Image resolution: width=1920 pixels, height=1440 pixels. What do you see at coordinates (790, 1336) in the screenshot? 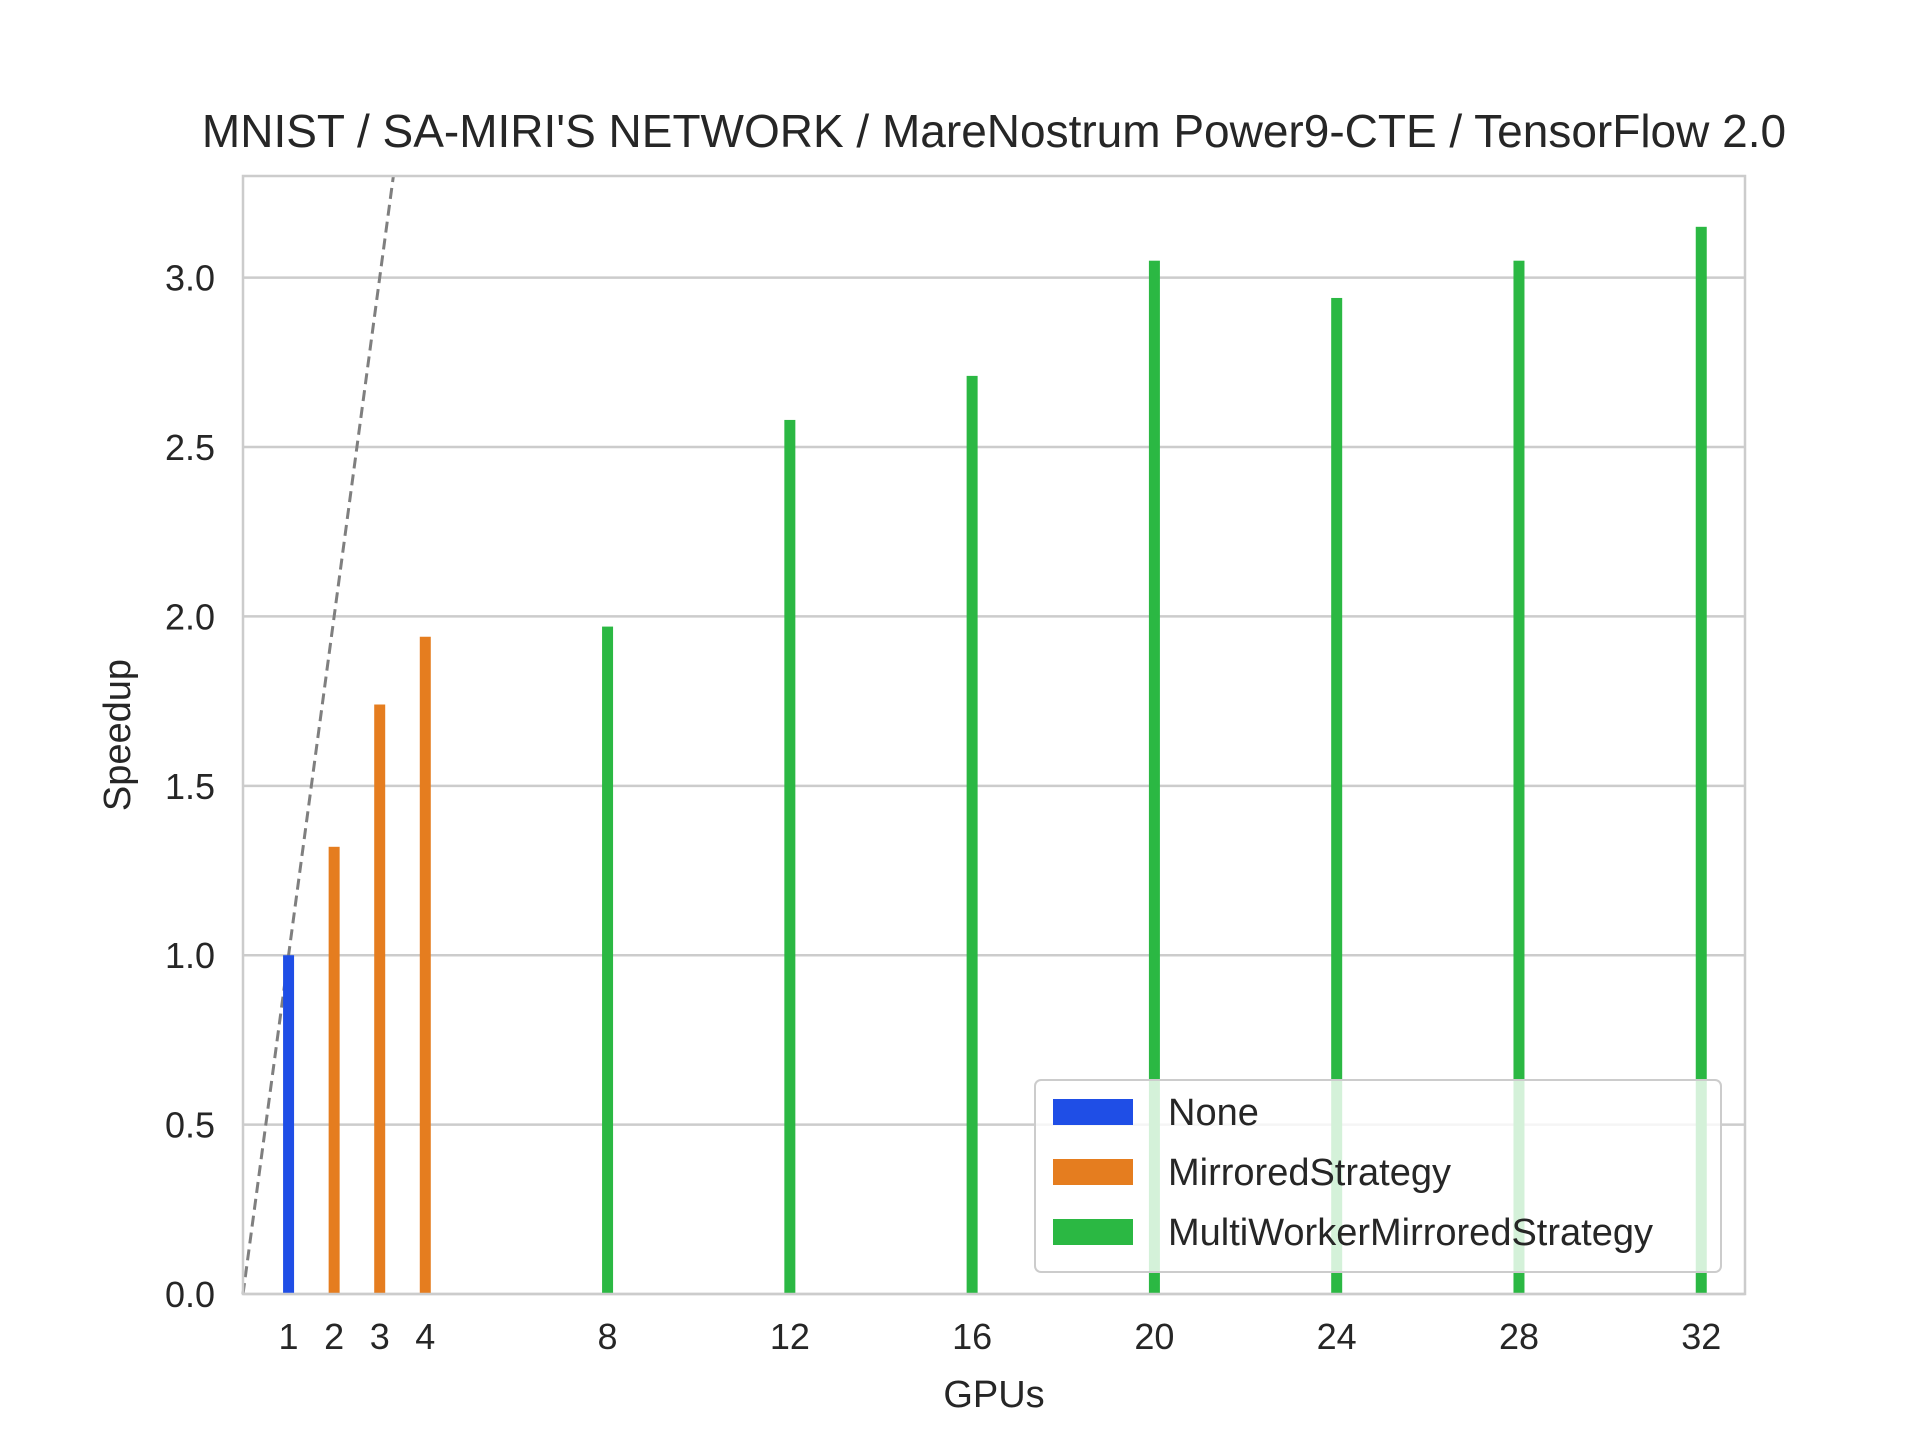
I see `x-tick-label: 12` at bounding box center [790, 1336].